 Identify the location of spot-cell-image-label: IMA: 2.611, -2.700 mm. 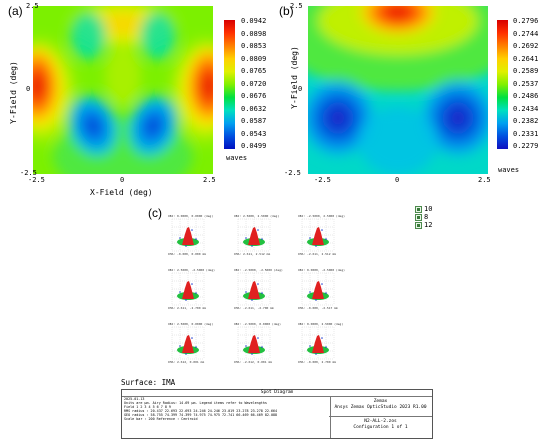
(187, 308).